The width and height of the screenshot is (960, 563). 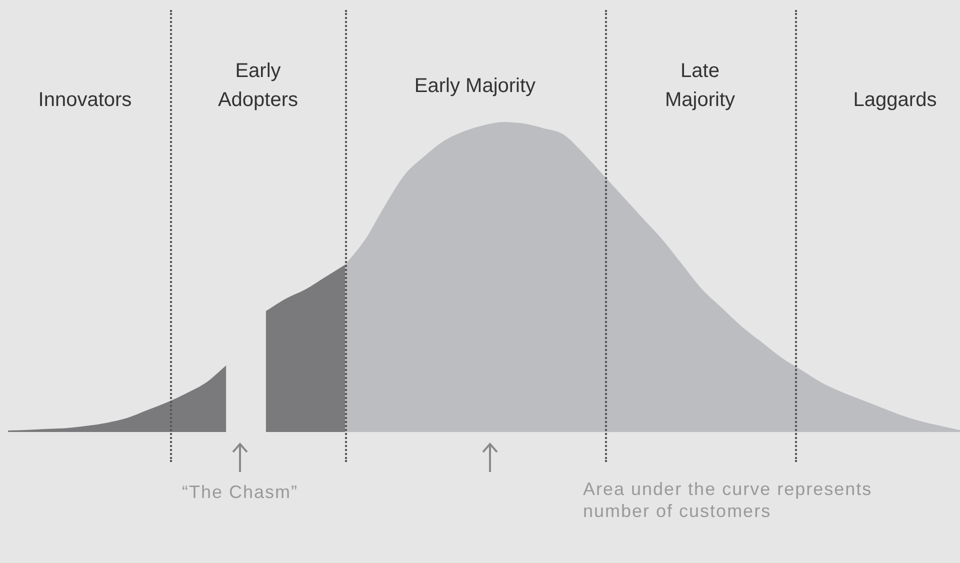 I want to click on text: Area under the curve represents number of customers, so click(x=728, y=500).